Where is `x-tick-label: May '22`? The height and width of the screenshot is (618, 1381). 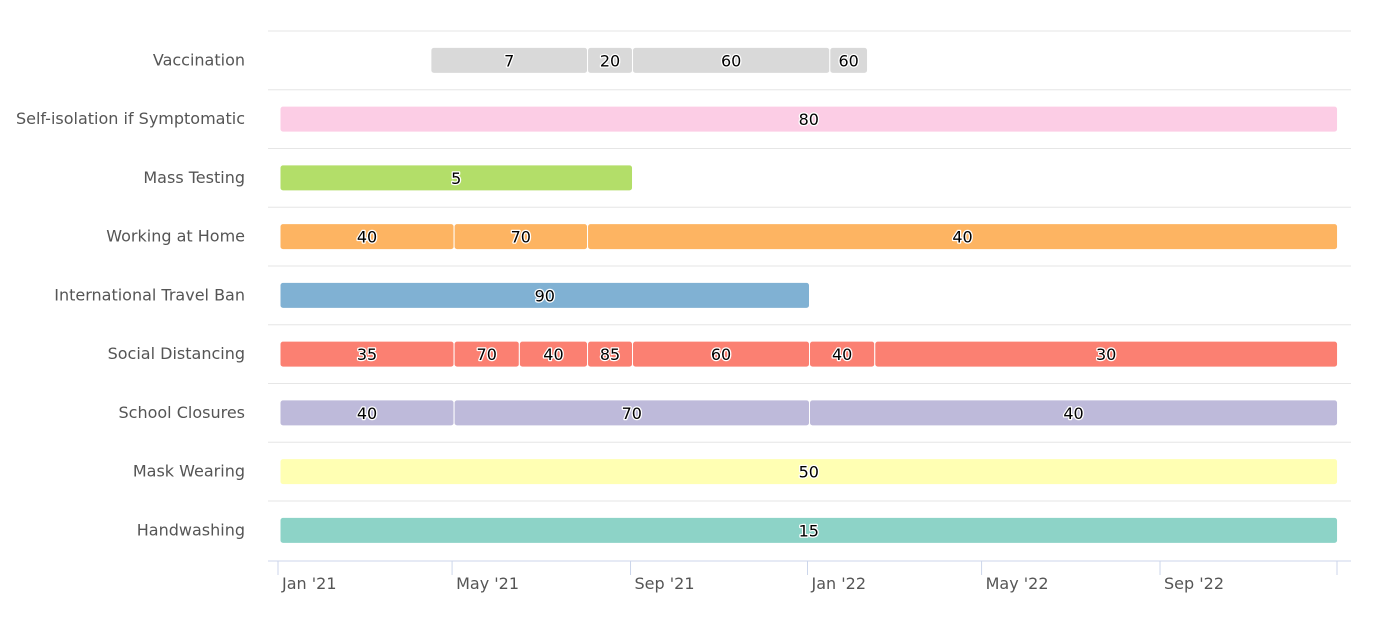 x-tick-label: May '22 is located at coordinates (1017, 583).